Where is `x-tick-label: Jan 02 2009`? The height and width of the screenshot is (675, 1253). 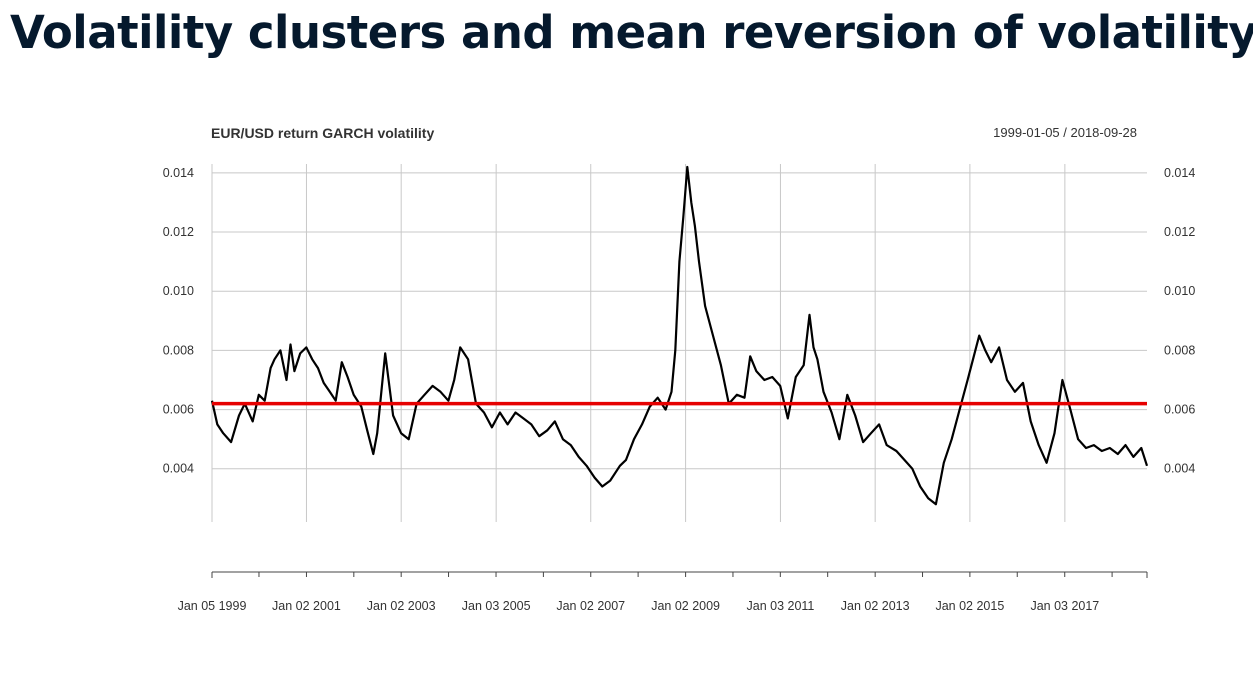
x-tick-label: Jan 02 2009 is located at coordinates (685, 606).